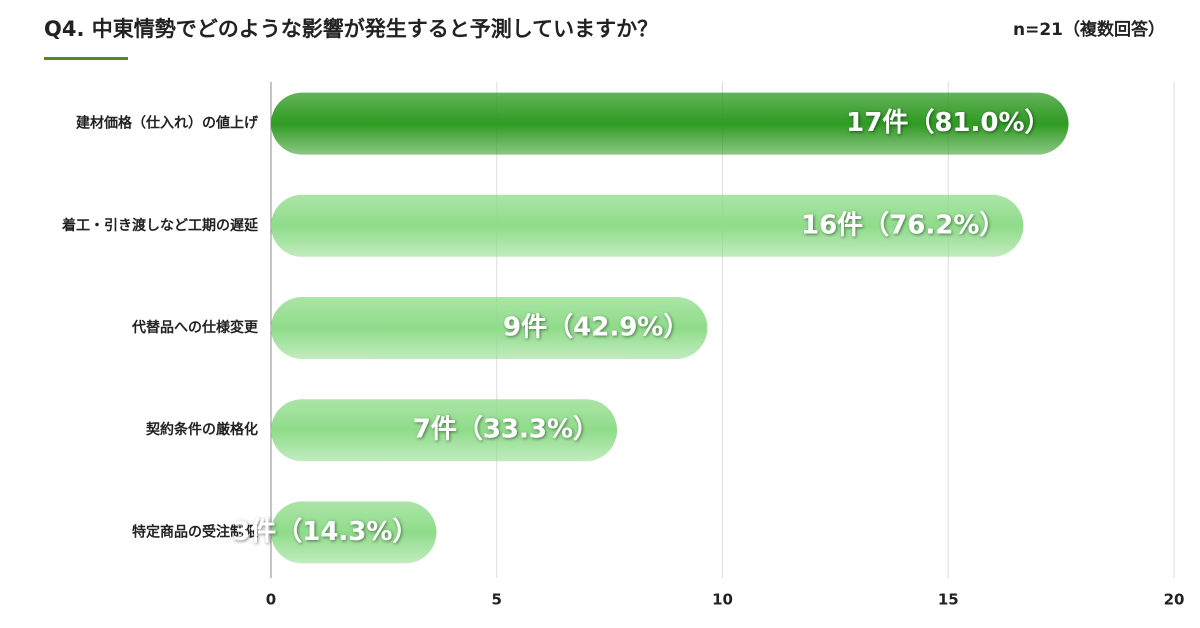 The width and height of the screenshot is (1200, 628). I want to click on category-label: 着工・引き渡しなど工期の遅延, so click(160, 225).